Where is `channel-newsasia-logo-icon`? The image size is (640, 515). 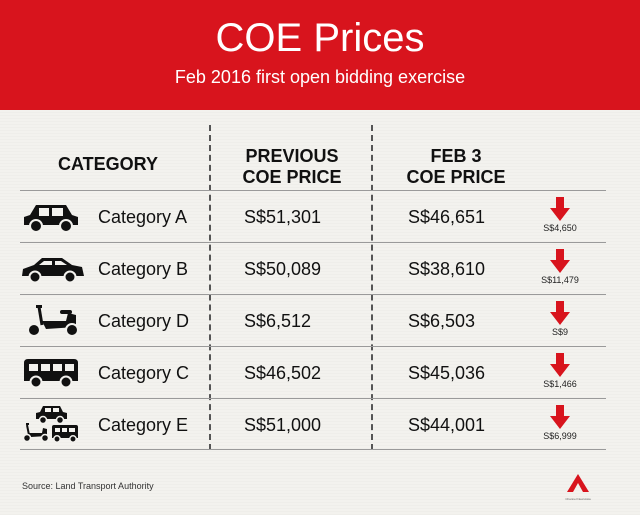 channel-newsasia-logo-icon is located at coordinates (578, 483).